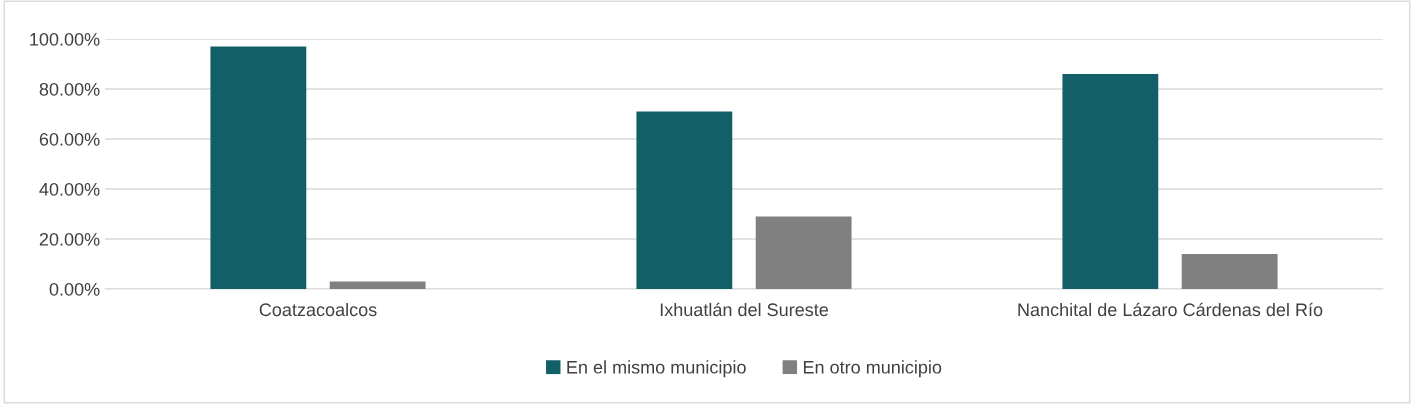 Image resolution: width=1414 pixels, height=404 pixels. I want to click on y-tick-label: 40.00%, so click(69, 189).